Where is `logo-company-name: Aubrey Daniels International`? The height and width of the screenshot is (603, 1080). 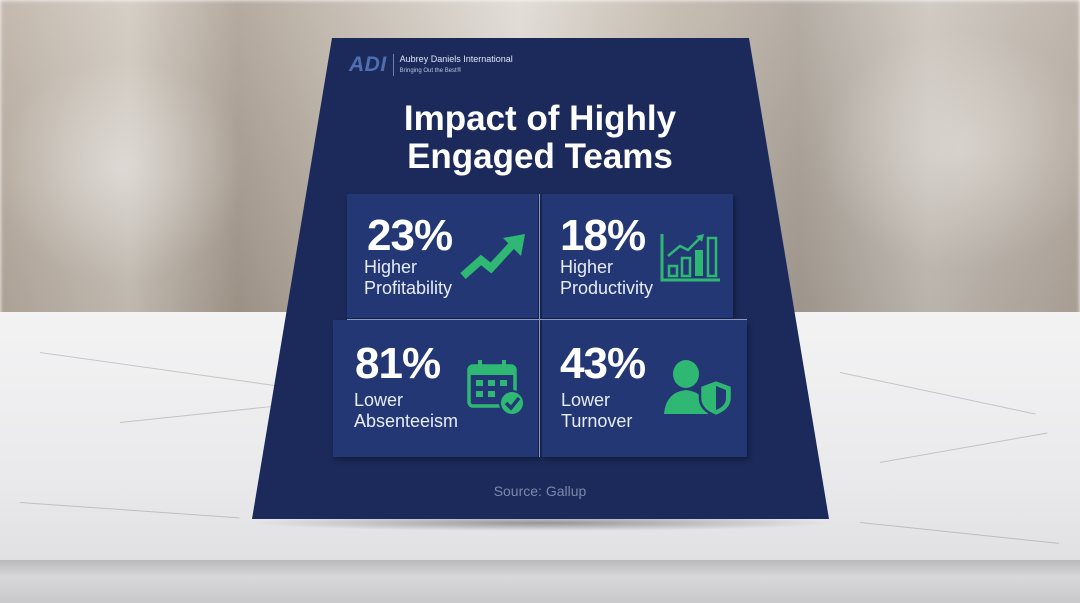 logo-company-name: Aubrey Daniels International is located at coordinates (456, 59).